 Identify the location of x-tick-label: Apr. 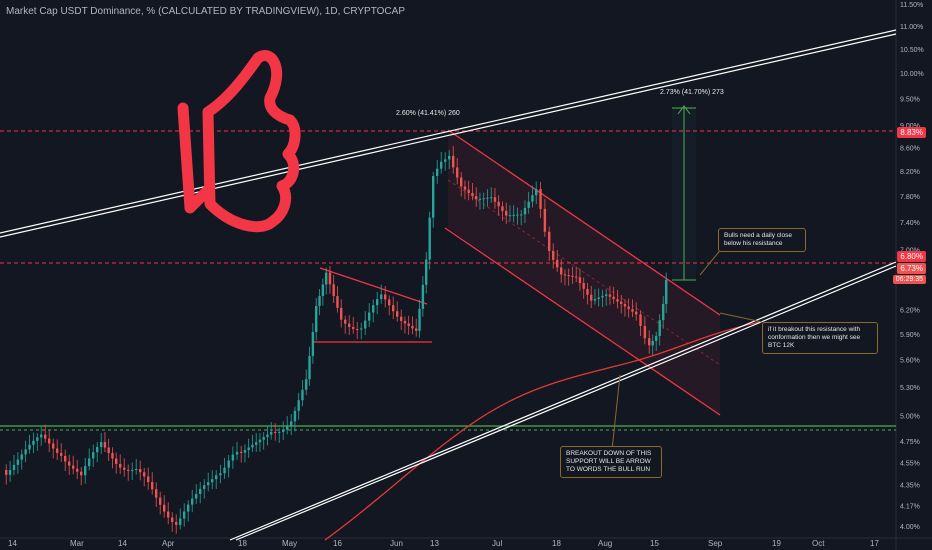
(168, 543).